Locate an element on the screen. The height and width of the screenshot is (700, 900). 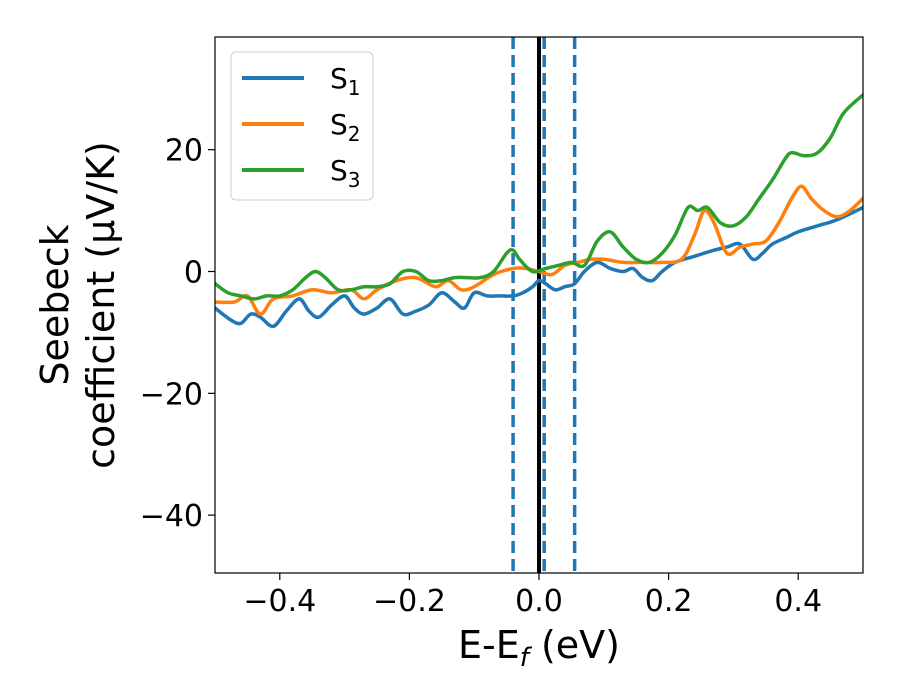
y-tick-label: 20 is located at coordinates (184, 151).